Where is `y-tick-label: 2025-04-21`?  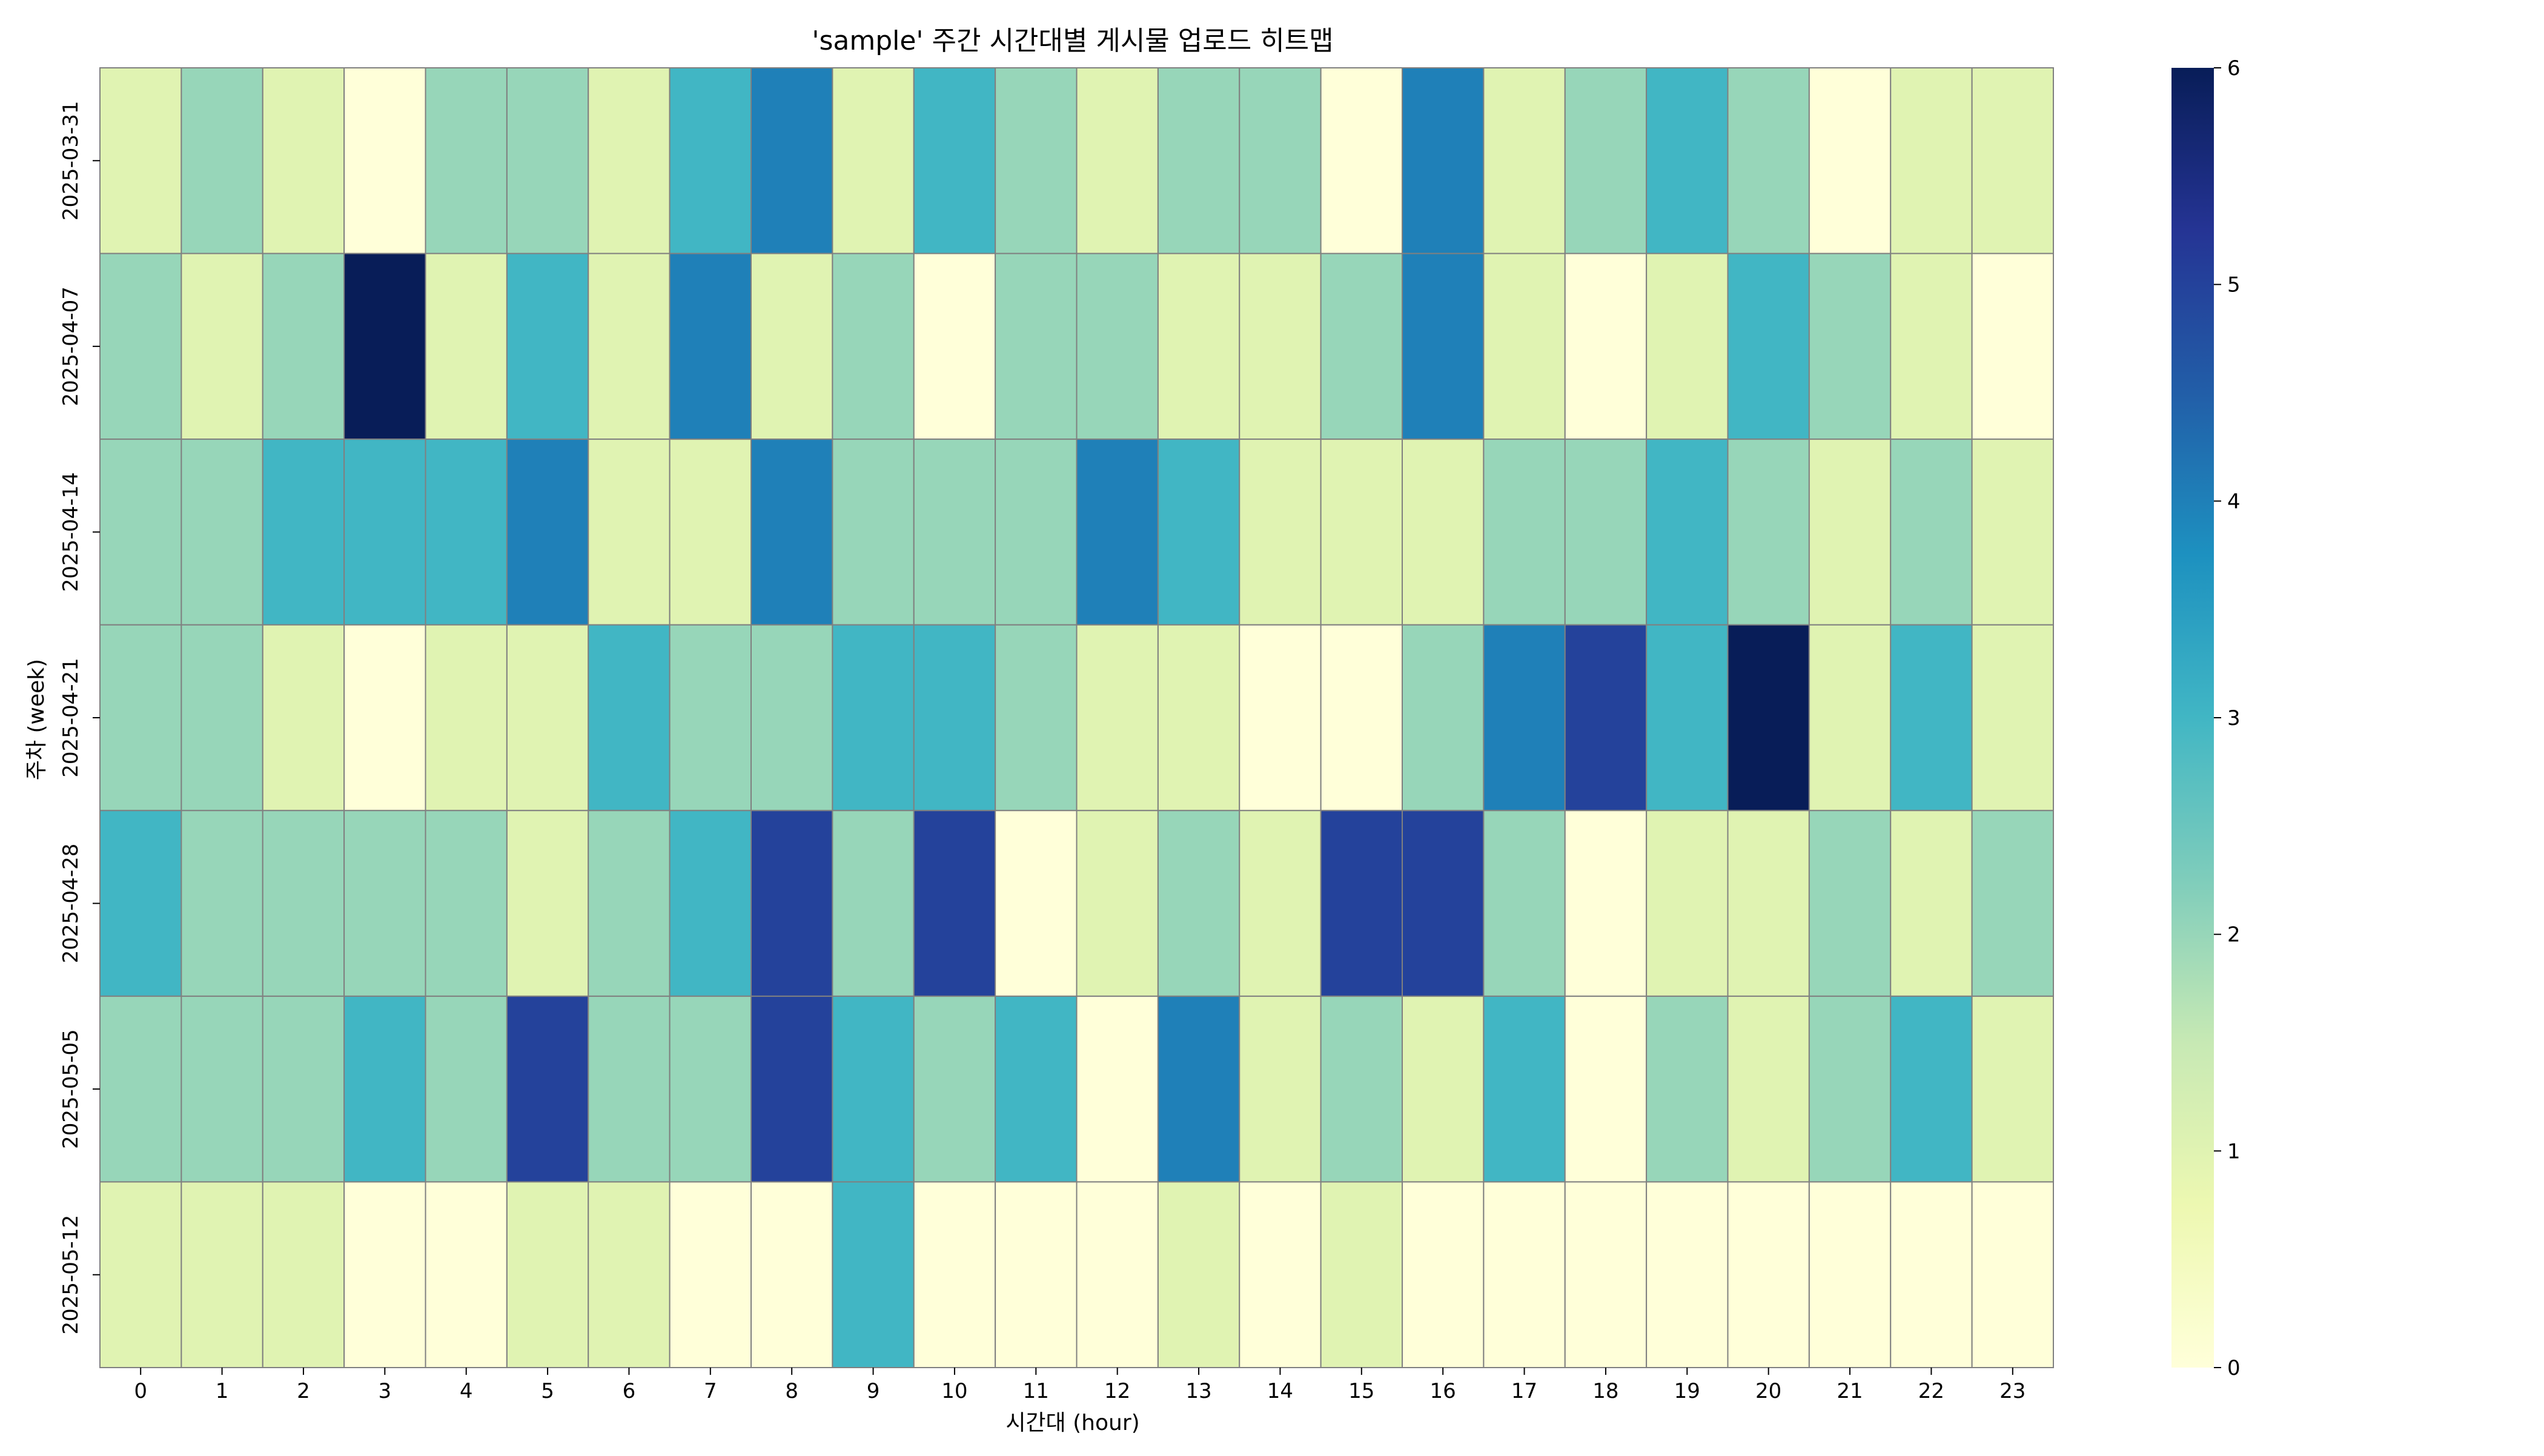
y-tick-label: 2025-04-21 is located at coordinates (71, 718).